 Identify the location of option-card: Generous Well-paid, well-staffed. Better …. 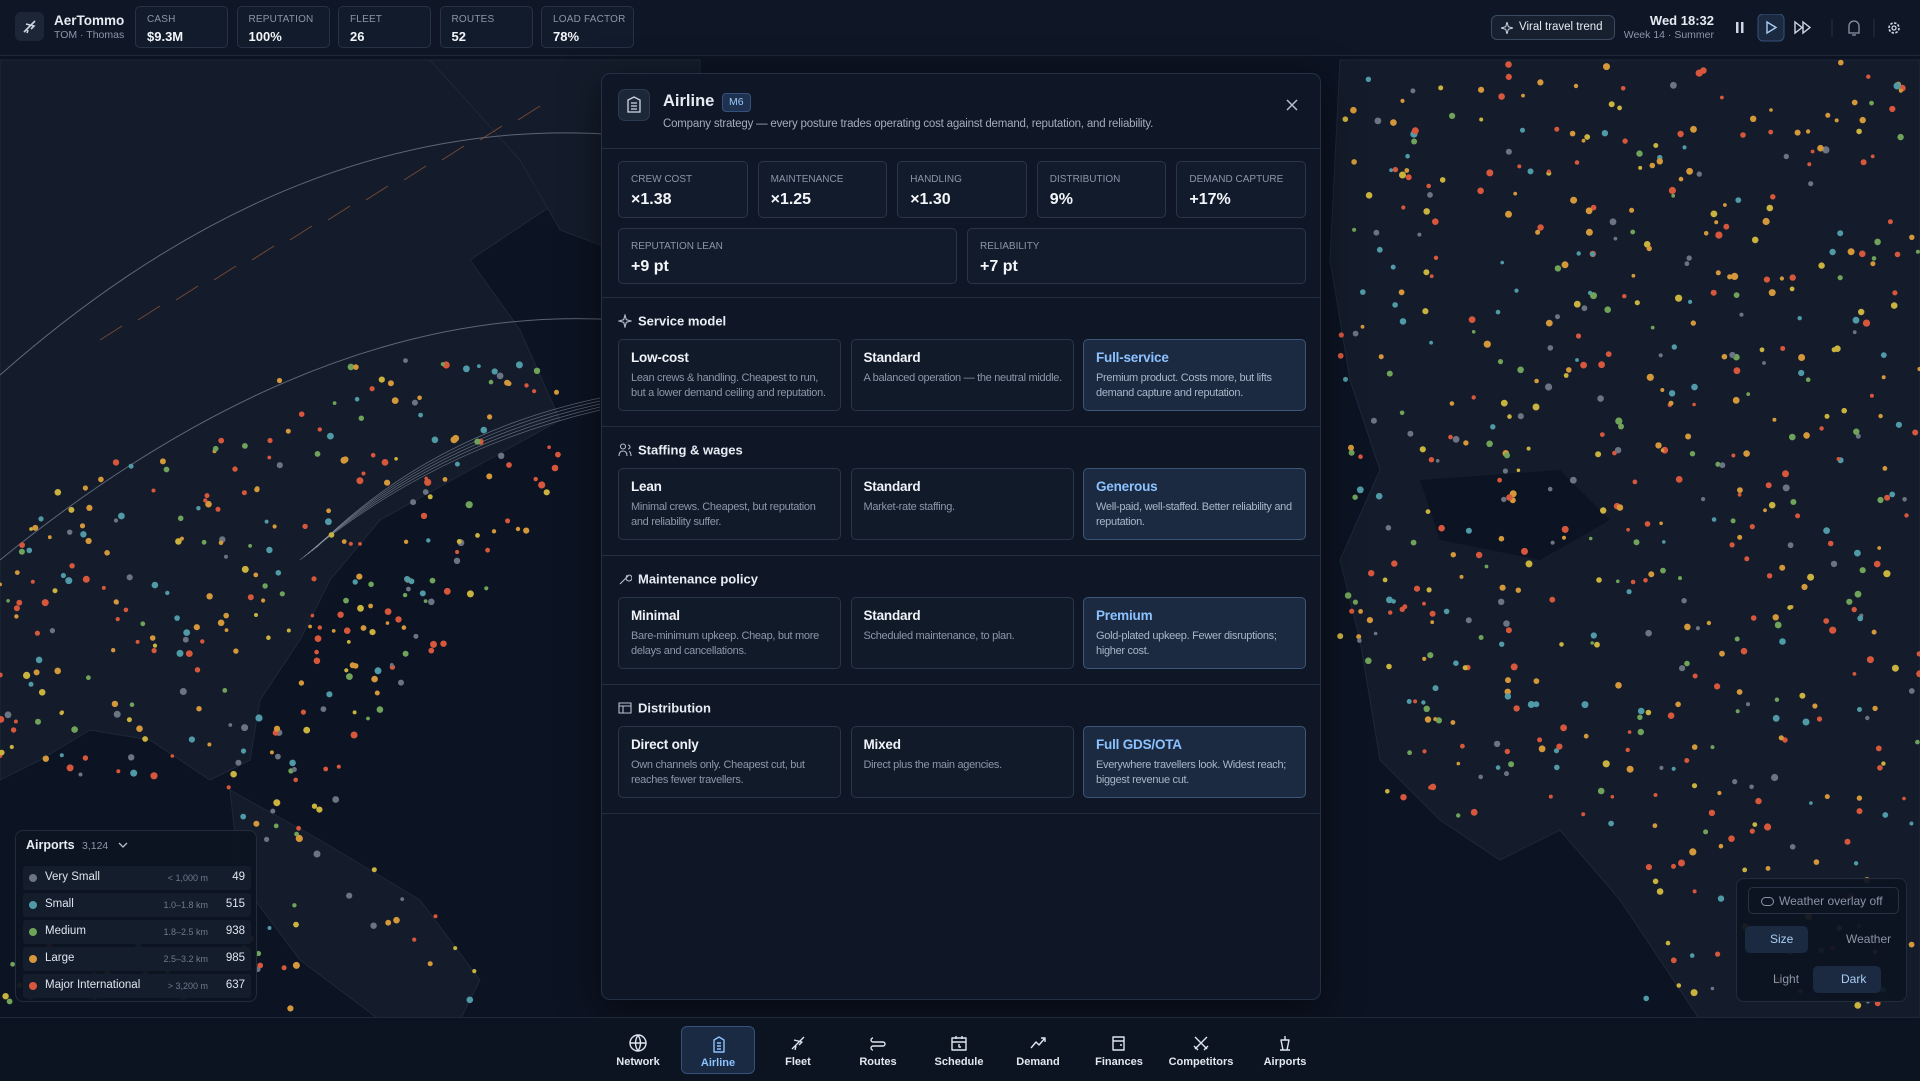
(1194, 504).